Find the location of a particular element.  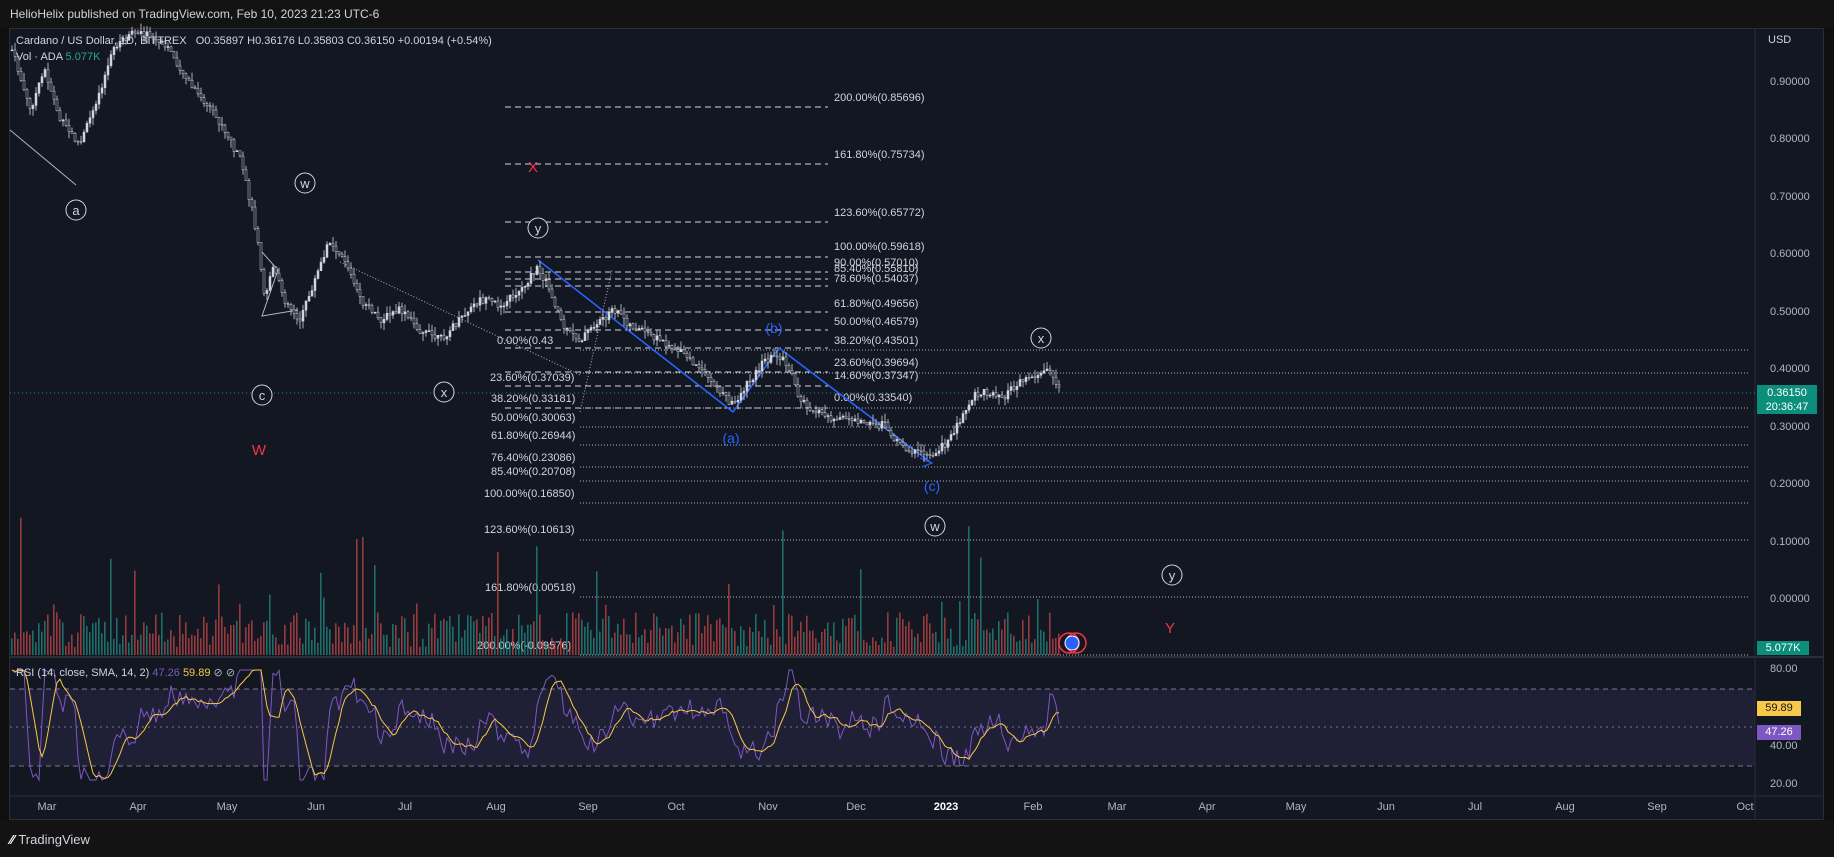

footer: ⁄⁄ TradingView is located at coordinates (917, 838).